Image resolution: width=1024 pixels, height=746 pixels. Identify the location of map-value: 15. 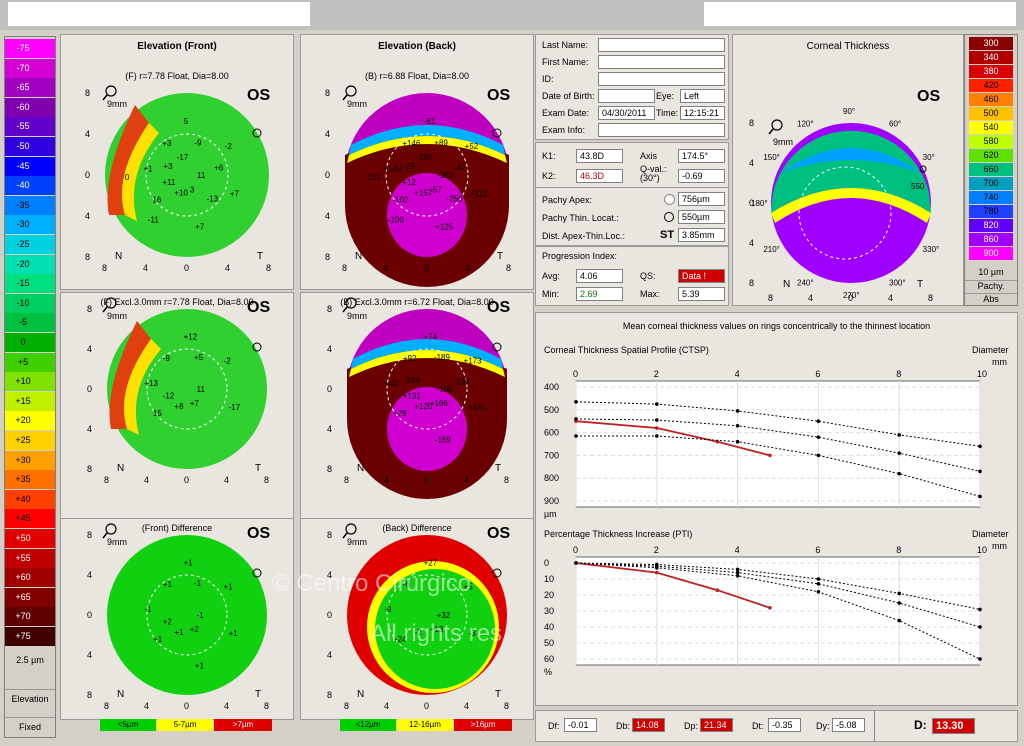
(157, 413).